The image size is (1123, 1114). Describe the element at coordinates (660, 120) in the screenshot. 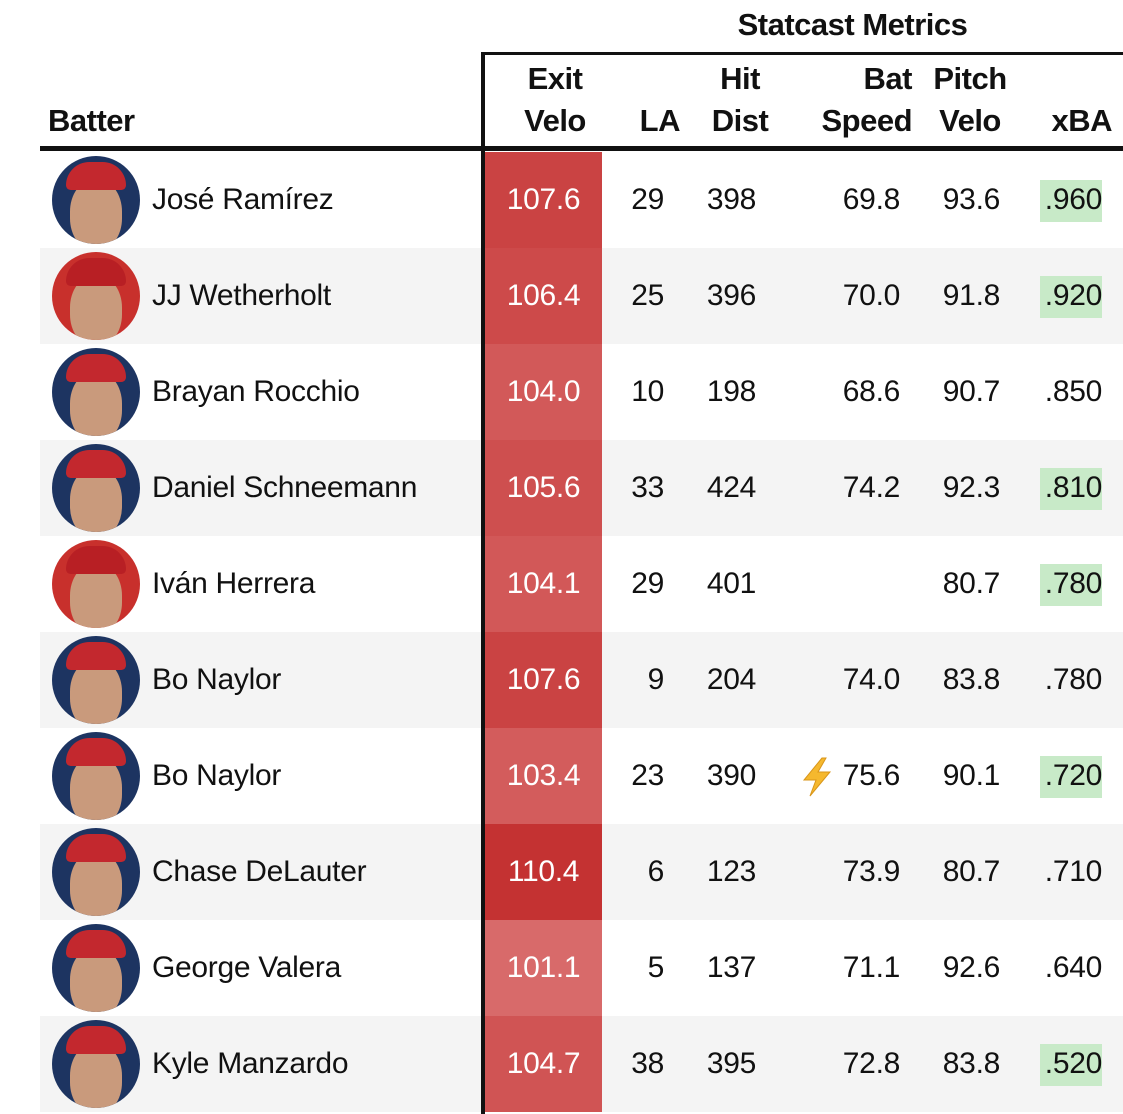

I see `column-header: LA` at that location.